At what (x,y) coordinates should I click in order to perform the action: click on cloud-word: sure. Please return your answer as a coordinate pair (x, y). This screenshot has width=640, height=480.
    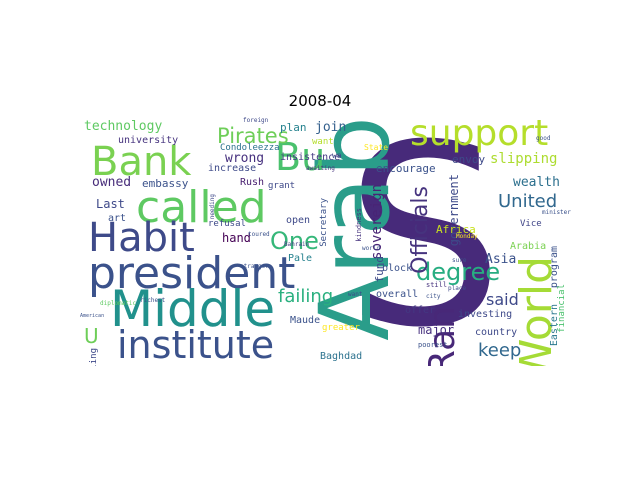
    Looking at the image, I should click on (459, 260).